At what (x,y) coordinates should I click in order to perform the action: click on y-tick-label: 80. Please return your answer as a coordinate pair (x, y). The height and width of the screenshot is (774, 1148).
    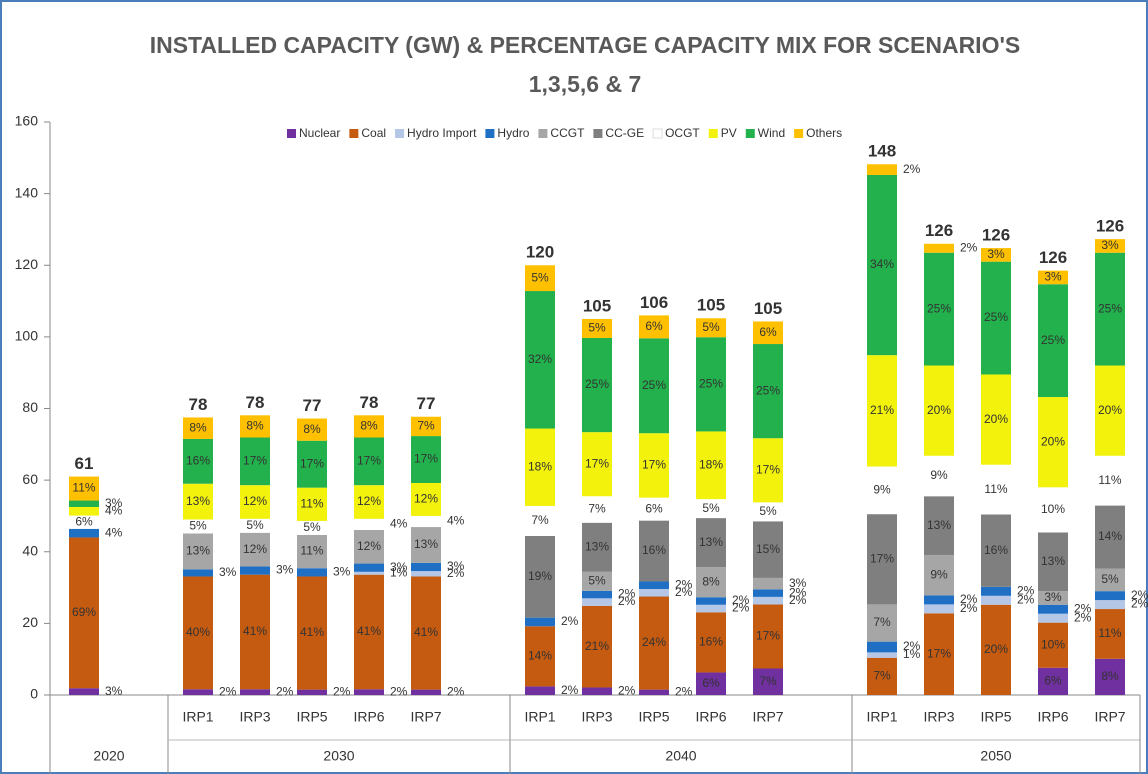
    Looking at the image, I should click on (30, 407).